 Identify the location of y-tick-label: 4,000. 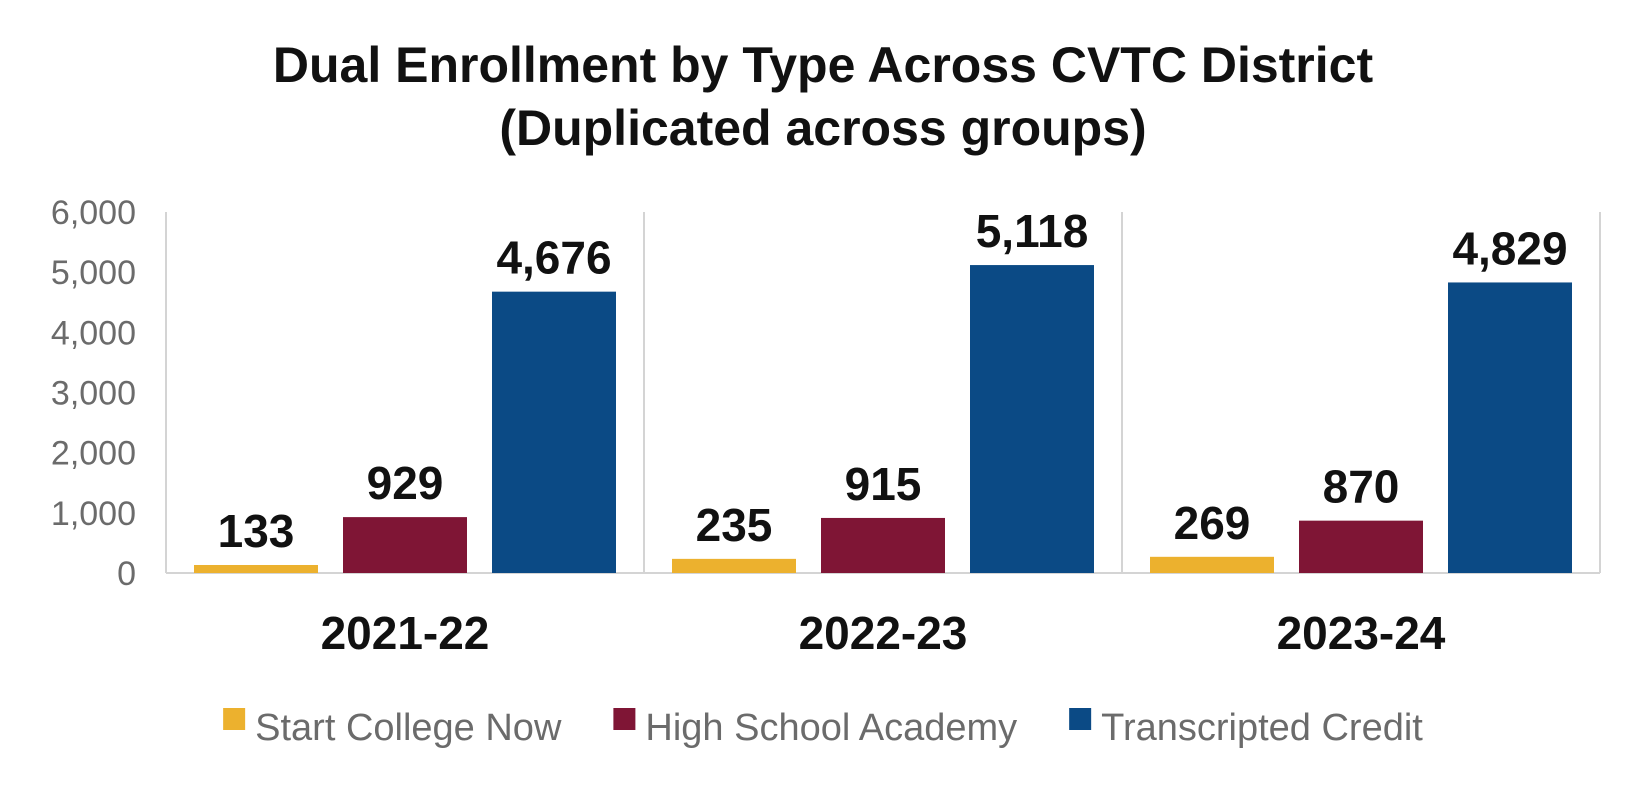
(93, 333).